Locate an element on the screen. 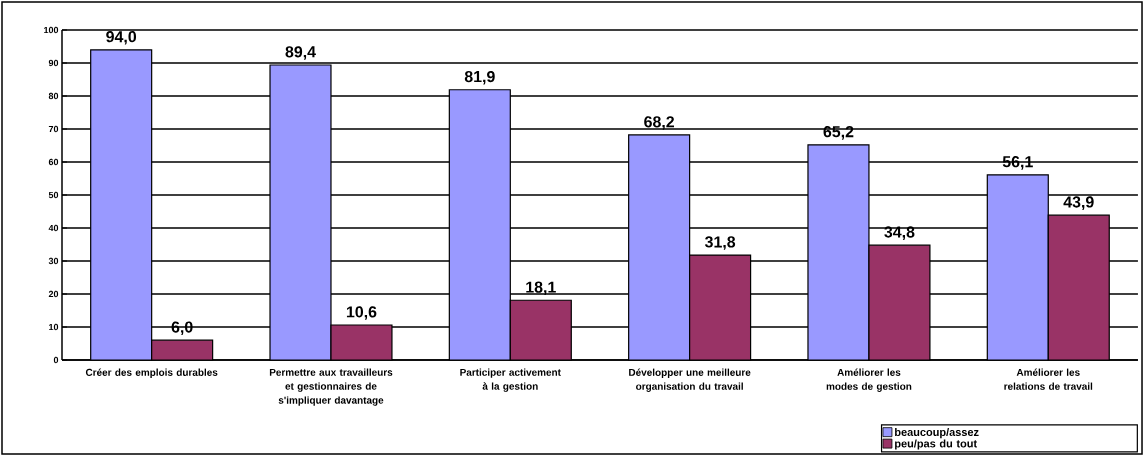  y-tick-label: 50 is located at coordinates (53, 195).